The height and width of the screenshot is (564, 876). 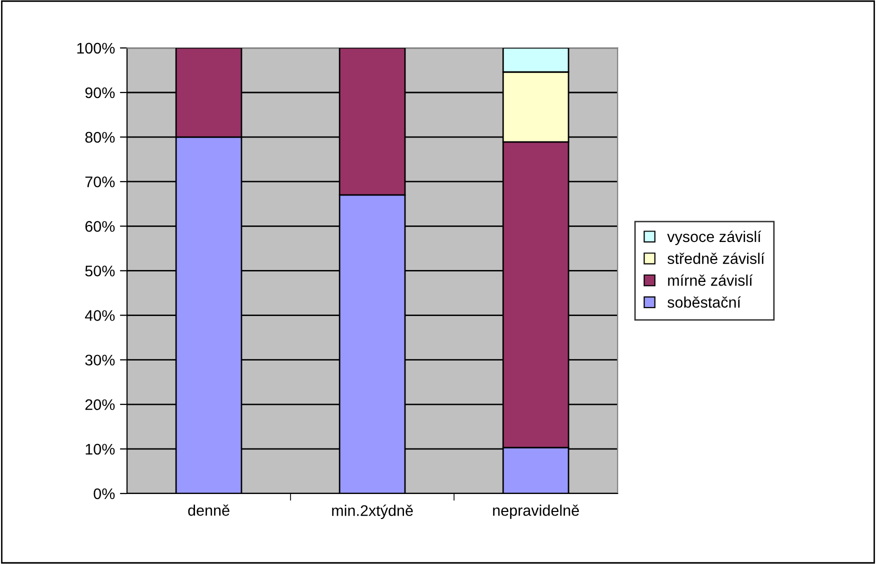 What do you see at coordinates (104, 494) in the screenshot?
I see `y-tick-label: 0%` at bounding box center [104, 494].